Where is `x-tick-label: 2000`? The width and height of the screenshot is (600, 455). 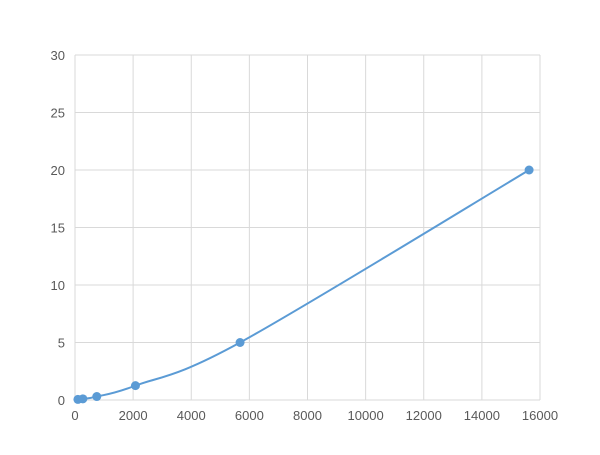 x-tick-label: 2000 is located at coordinates (133, 415).